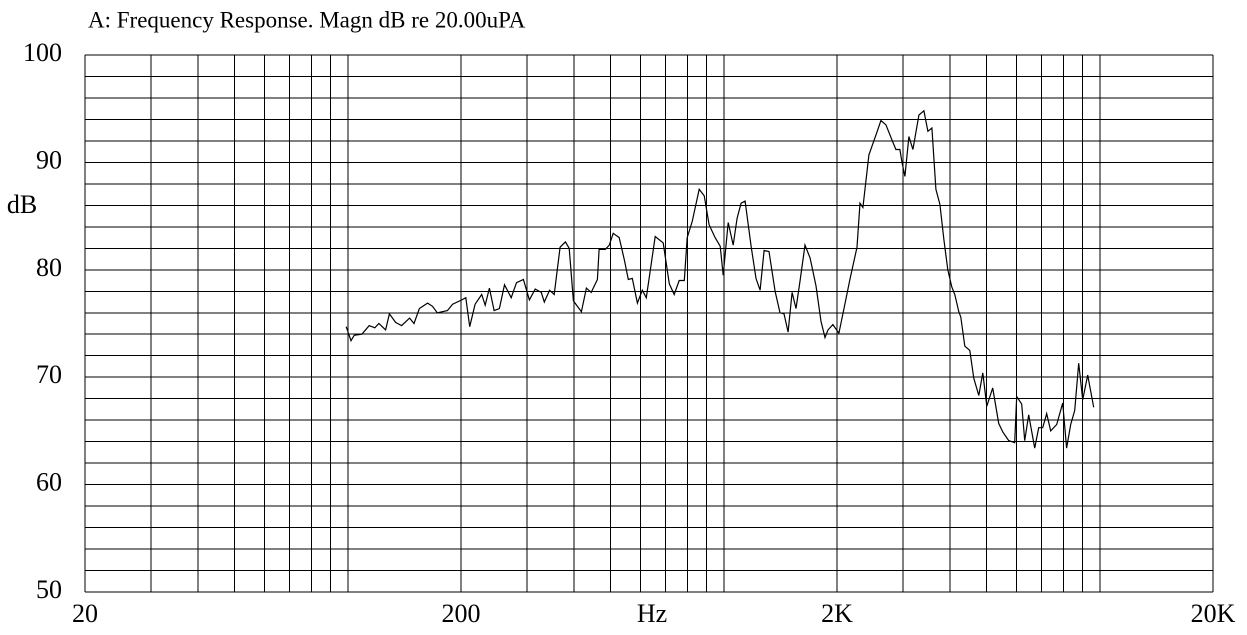 The image size is (1247, 635). Describe the element at coordinates (85, 613) in the screenshot. I see `x-tick-label: 20` at that location.